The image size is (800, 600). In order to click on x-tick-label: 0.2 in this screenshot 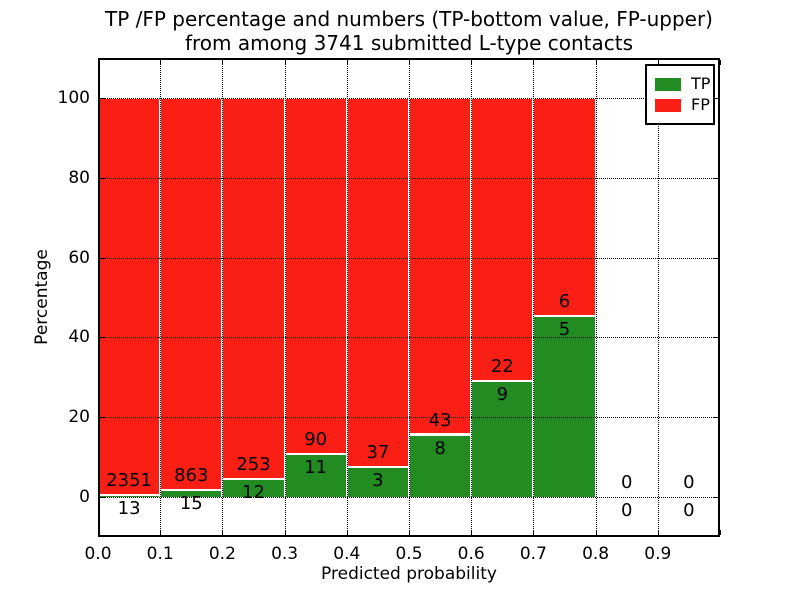, I will do `click(222, 554)`.